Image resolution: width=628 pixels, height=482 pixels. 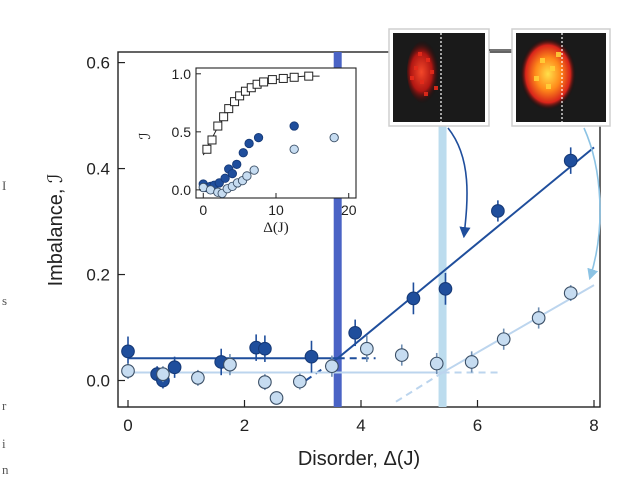 I want to click on y-tick-label: 0.6, so click(x=98, y=63).